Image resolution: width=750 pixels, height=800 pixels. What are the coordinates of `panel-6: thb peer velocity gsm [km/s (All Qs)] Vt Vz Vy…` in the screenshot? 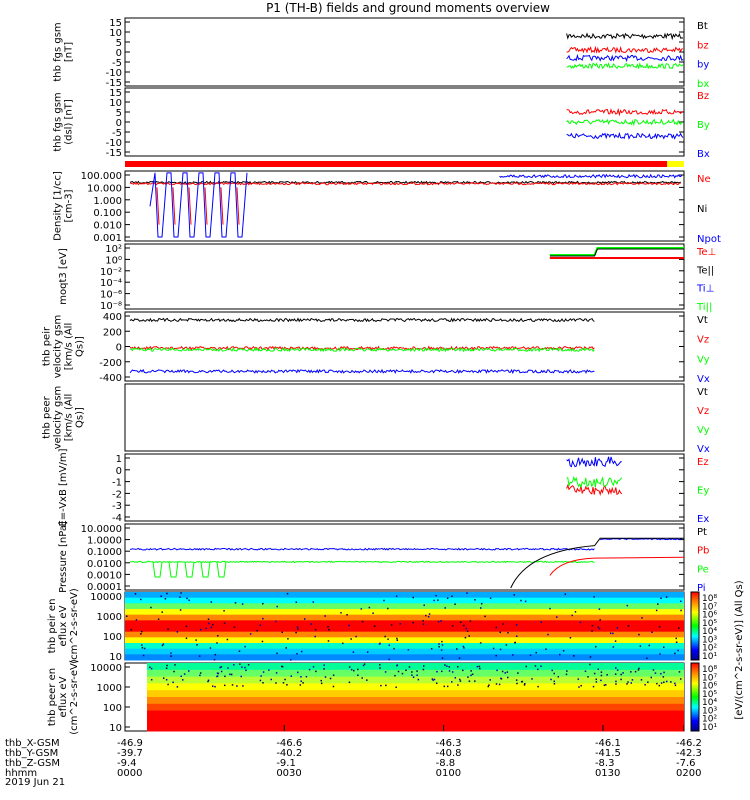 It's located at (376, 419).